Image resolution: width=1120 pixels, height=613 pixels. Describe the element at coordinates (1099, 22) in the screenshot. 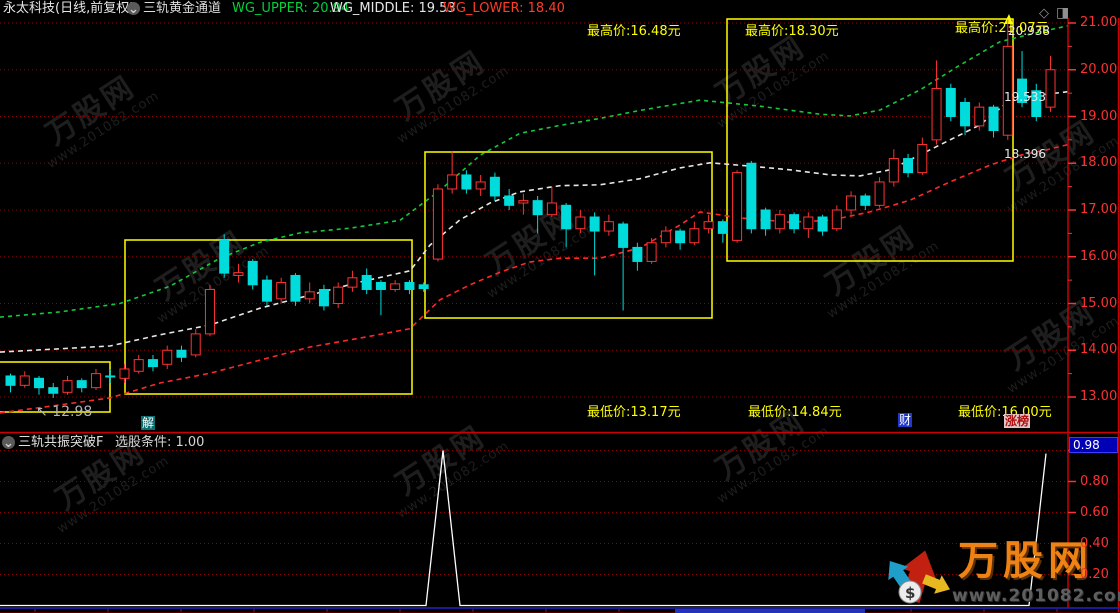

I see `price-axis-label: 21.00` at that location.